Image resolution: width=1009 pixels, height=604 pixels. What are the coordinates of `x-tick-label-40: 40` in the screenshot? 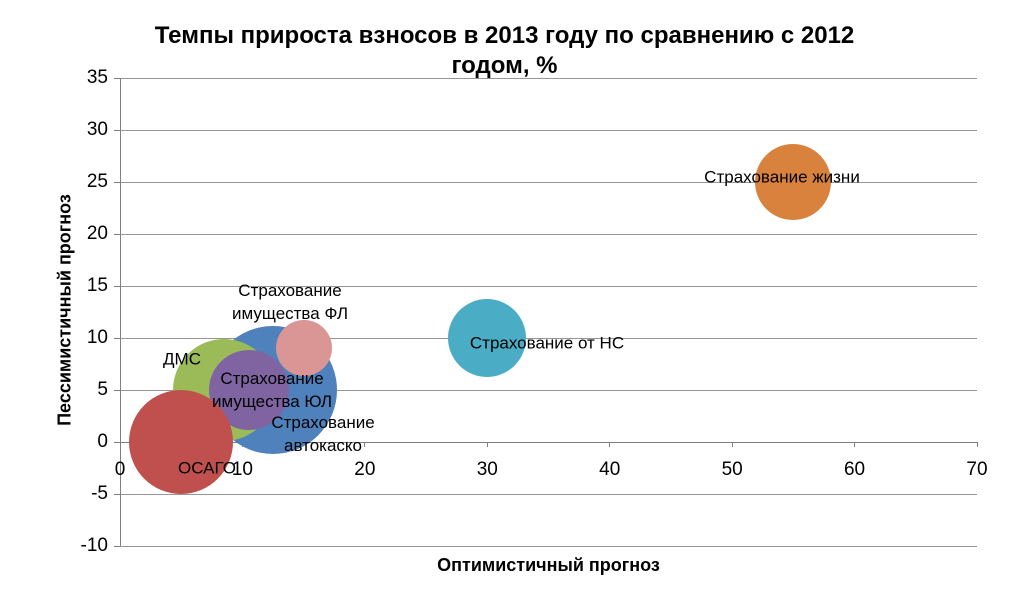 It's located at (610, 469).